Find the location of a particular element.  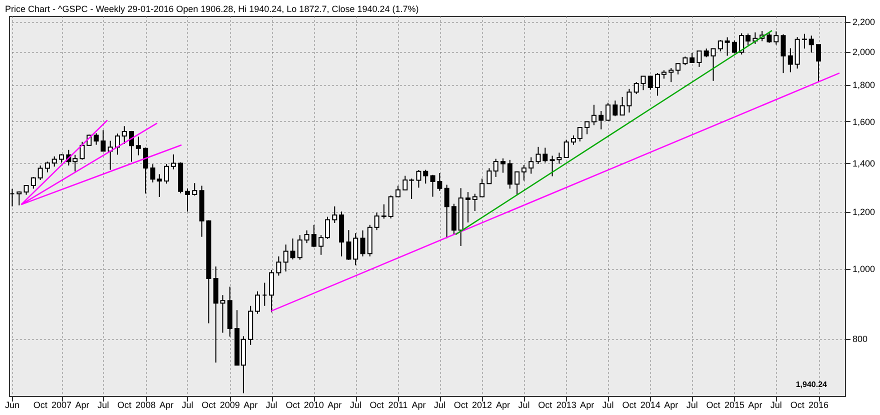

x-tick-label: 2008 is located at coordinates (146, 405).